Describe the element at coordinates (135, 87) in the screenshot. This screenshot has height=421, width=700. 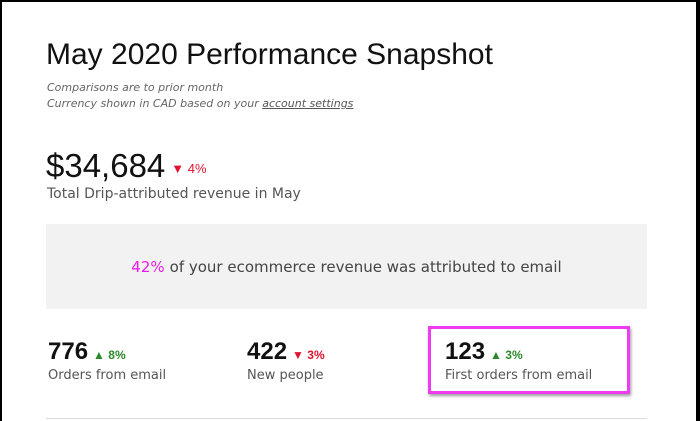
I see `comparison-note: Comparisons are to prior month` at that location.